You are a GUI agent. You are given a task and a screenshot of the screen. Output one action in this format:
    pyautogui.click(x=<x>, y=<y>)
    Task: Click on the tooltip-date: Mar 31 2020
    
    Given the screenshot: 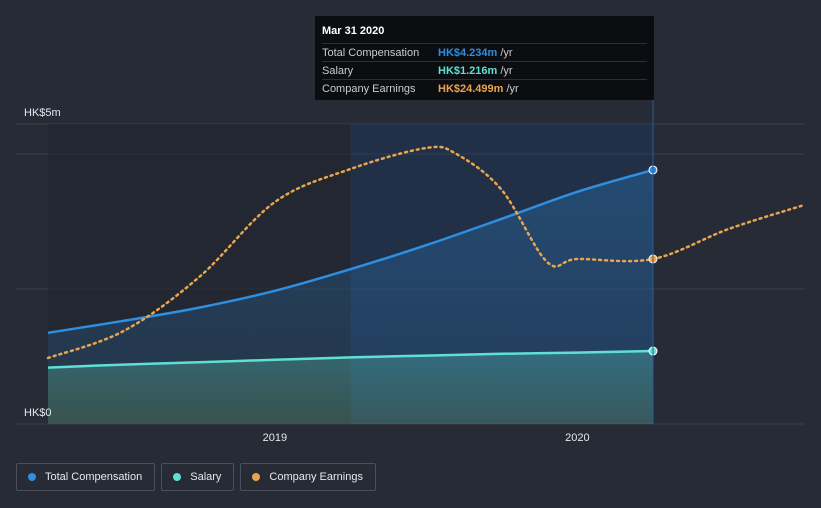 What is the action you would take?
    pyautogui.click(x=353, y=31)
    